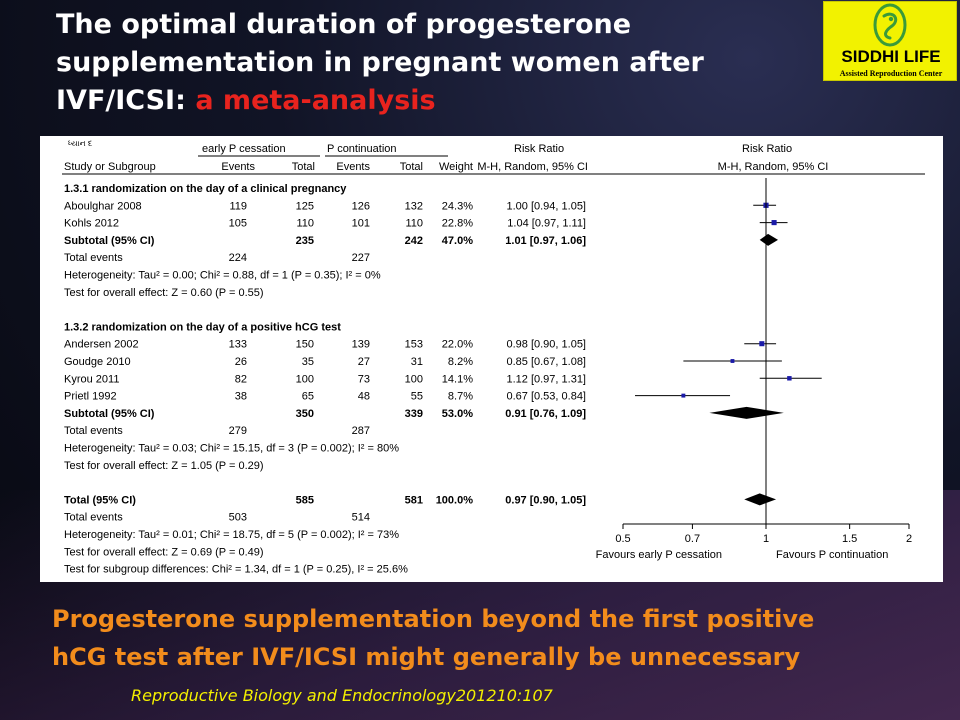 The image size is (960, 720). Describe the element at coordinates (546, 206) in the screenshot. I see `cell-ci_text: 1.00 [0.94, 1.05]` at that location.